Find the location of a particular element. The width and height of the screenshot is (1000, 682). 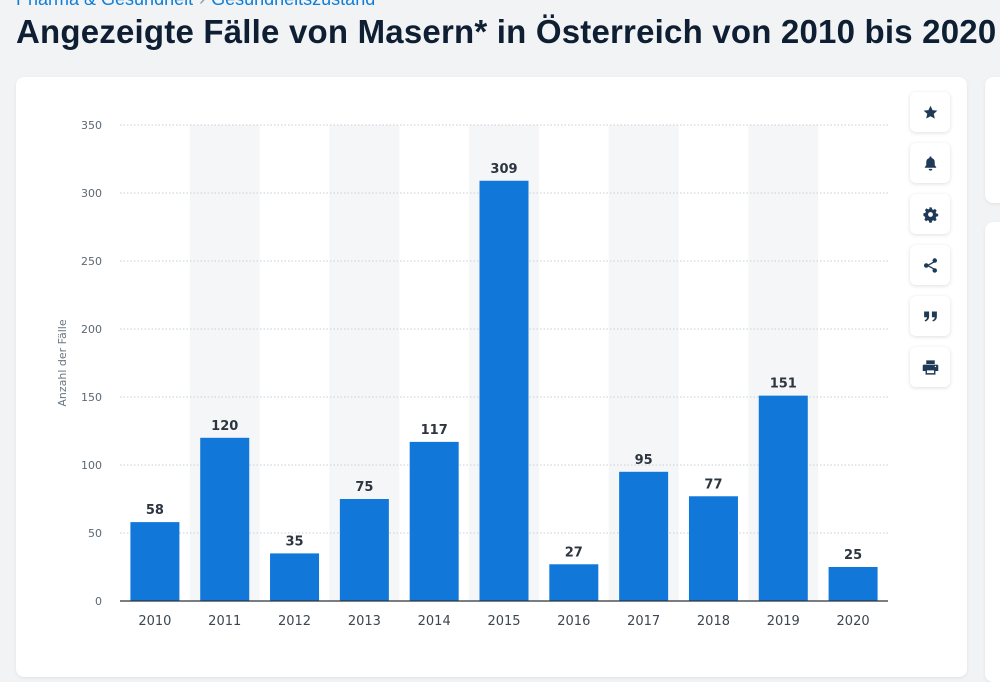

printer-icon is located at coordinates (930, 367).